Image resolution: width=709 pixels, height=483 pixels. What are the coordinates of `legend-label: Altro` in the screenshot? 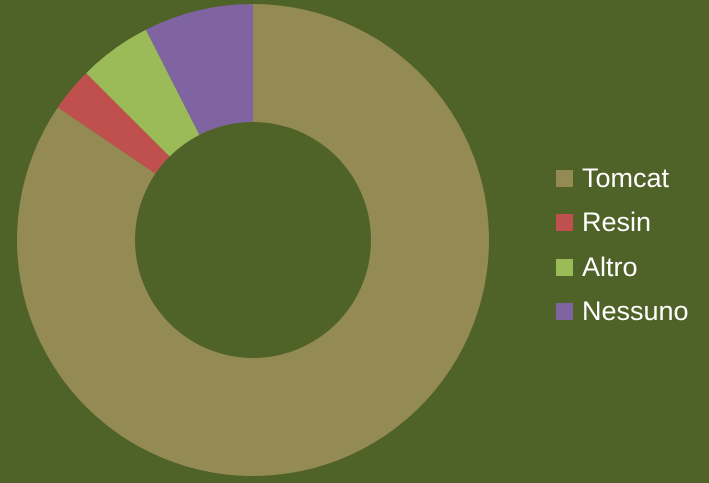 It's located at (610, 266).